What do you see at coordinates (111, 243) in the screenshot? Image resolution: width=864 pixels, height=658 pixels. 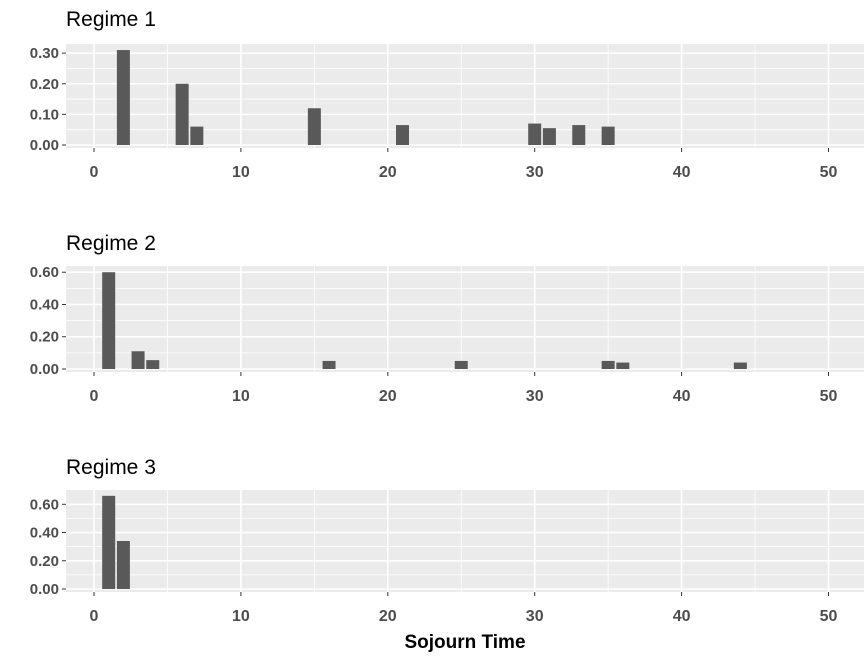 I see `panel-title: Regime 2` at bounding box center [111, 243].